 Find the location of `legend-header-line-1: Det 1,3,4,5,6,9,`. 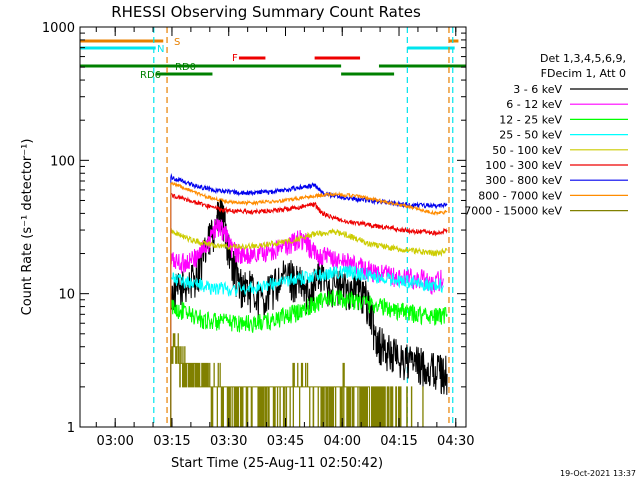

legend-header-line-1: Det 1,3,4,5,6,9, is located at coordinates (583, 58).